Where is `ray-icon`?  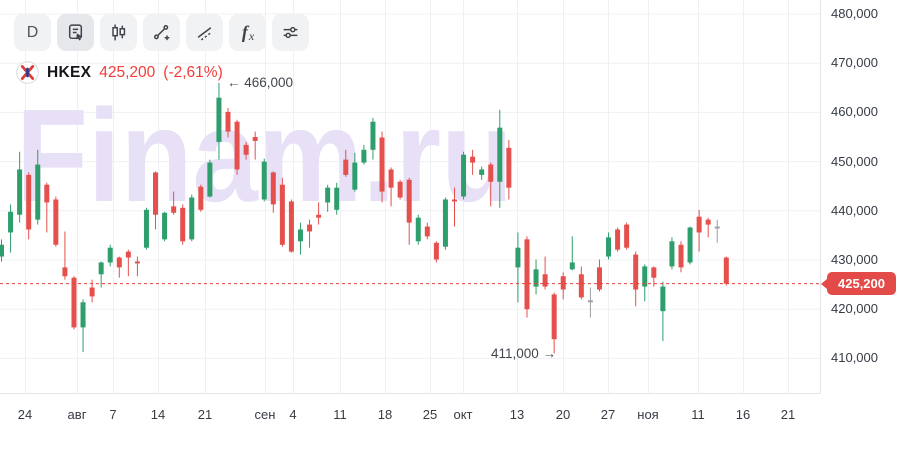 ray-icon is located at coordinates (205, 34).